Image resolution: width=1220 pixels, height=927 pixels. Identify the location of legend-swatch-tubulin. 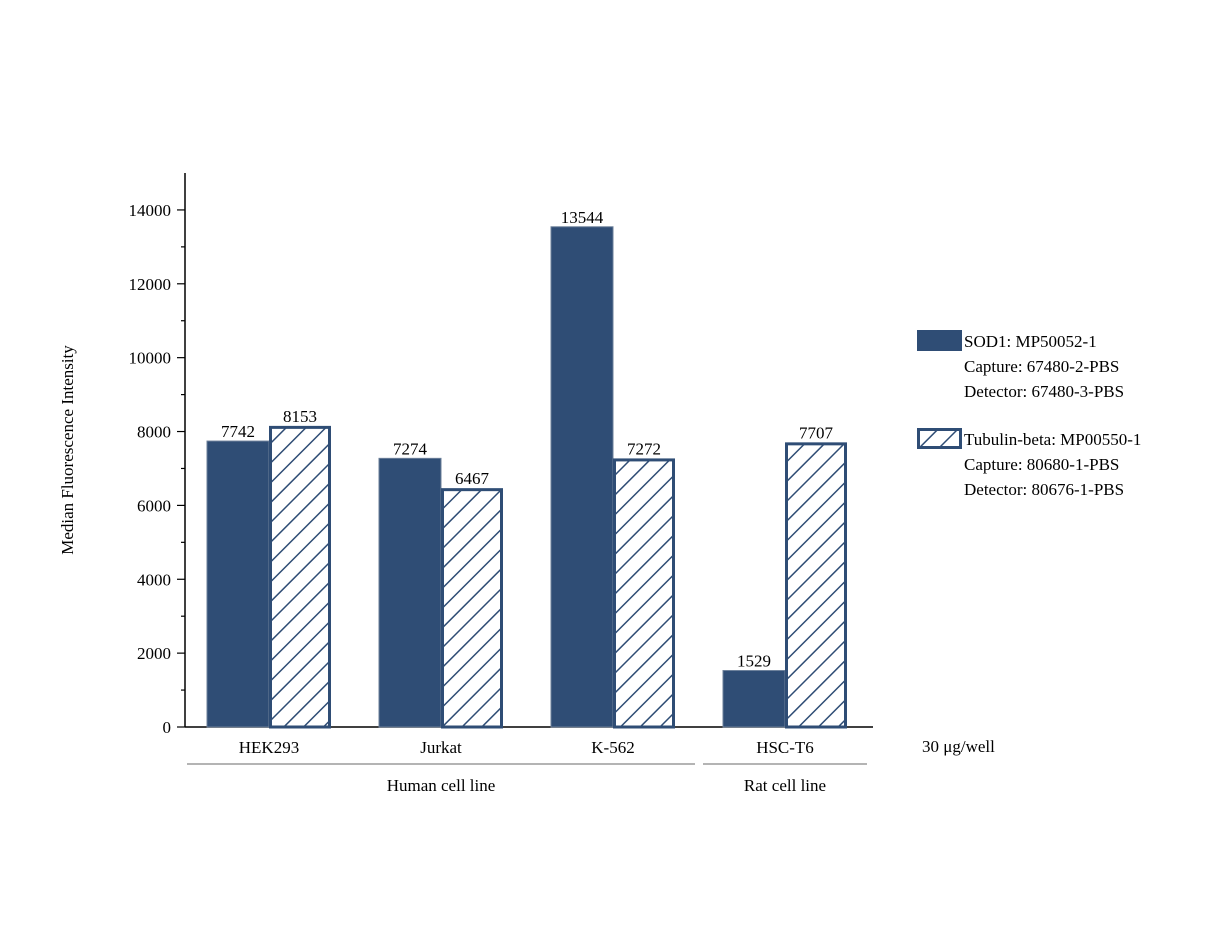
(939, 438).